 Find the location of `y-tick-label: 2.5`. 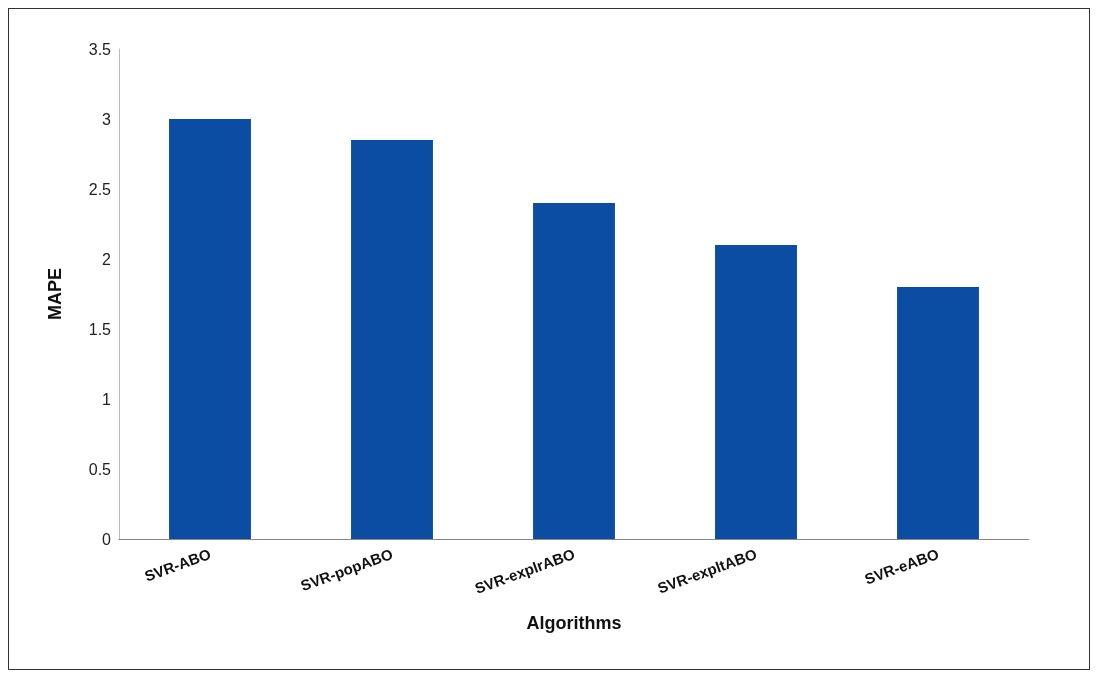

y-tick-label: 2.5 is located at coordinates (100, 189).